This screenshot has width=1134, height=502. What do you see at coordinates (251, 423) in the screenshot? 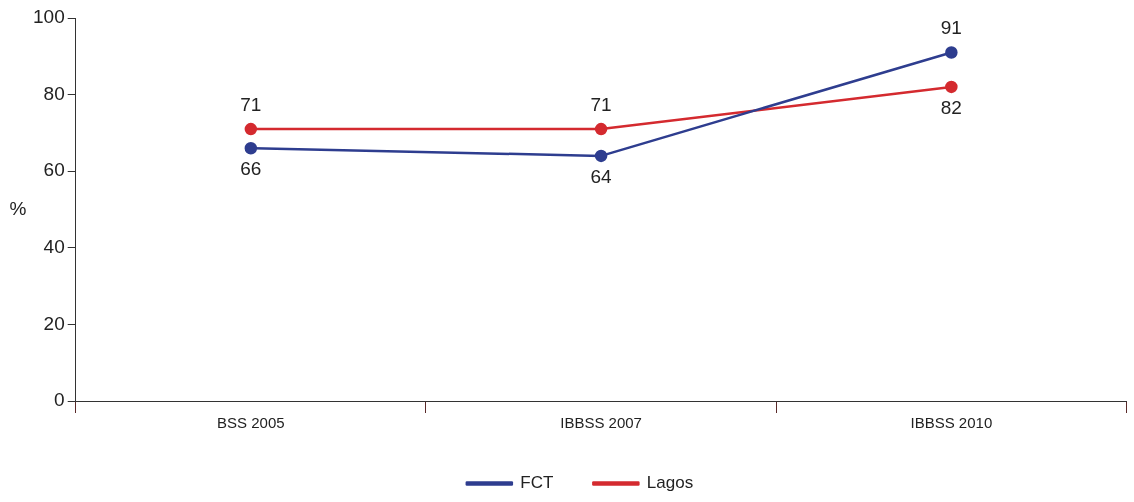
I see `x-tick-label: BSS 2005` at bounding box center [251, 423].